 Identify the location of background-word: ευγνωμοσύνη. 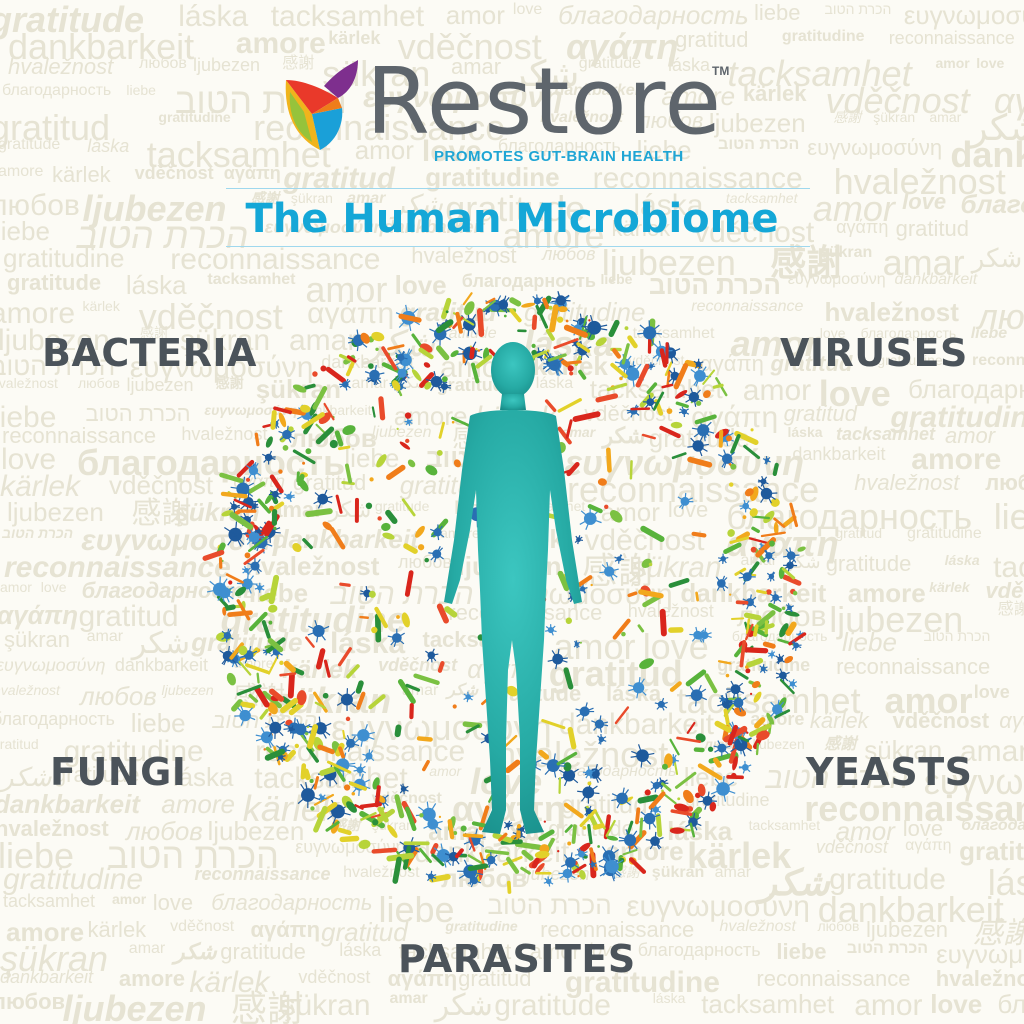
(718, 906).